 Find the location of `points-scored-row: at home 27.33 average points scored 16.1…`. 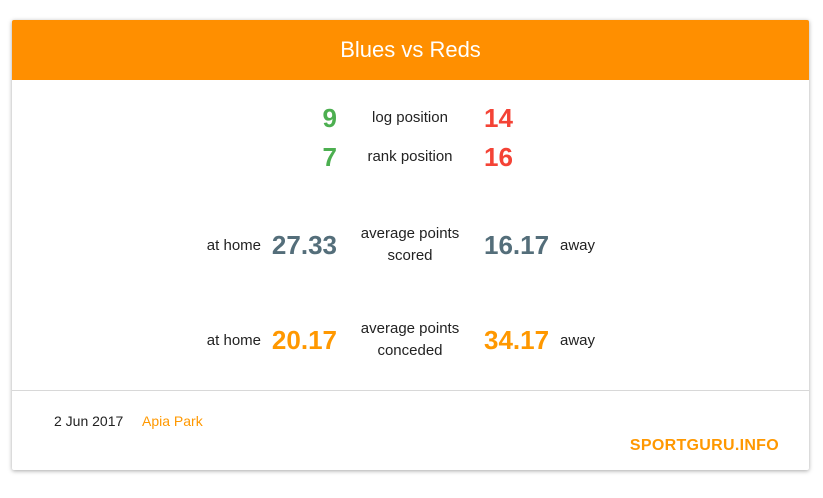

points-scored-row: at home 27.33 average points scored 16.1… is located at coordinates (410, 245).